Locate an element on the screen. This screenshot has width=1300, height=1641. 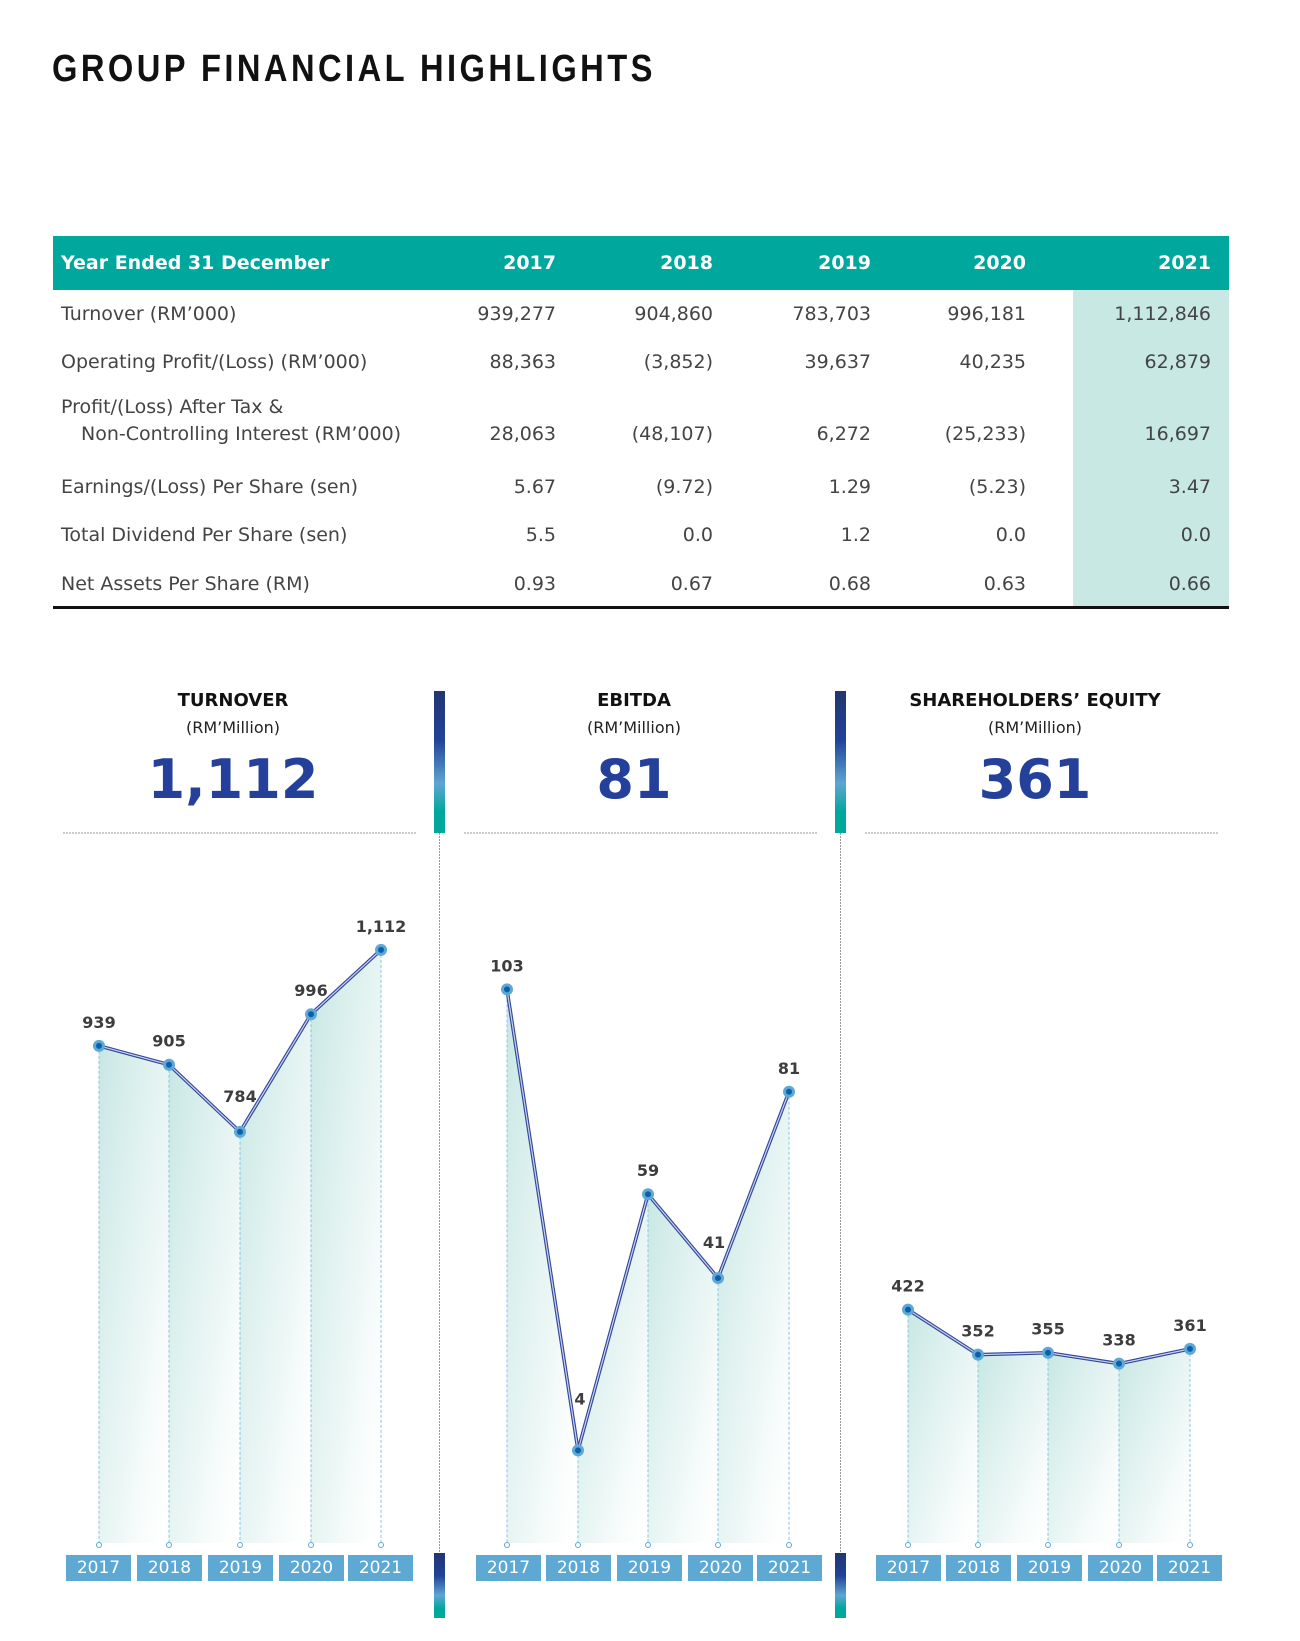
data-label: 81 is located at coordinates (789, 1068).